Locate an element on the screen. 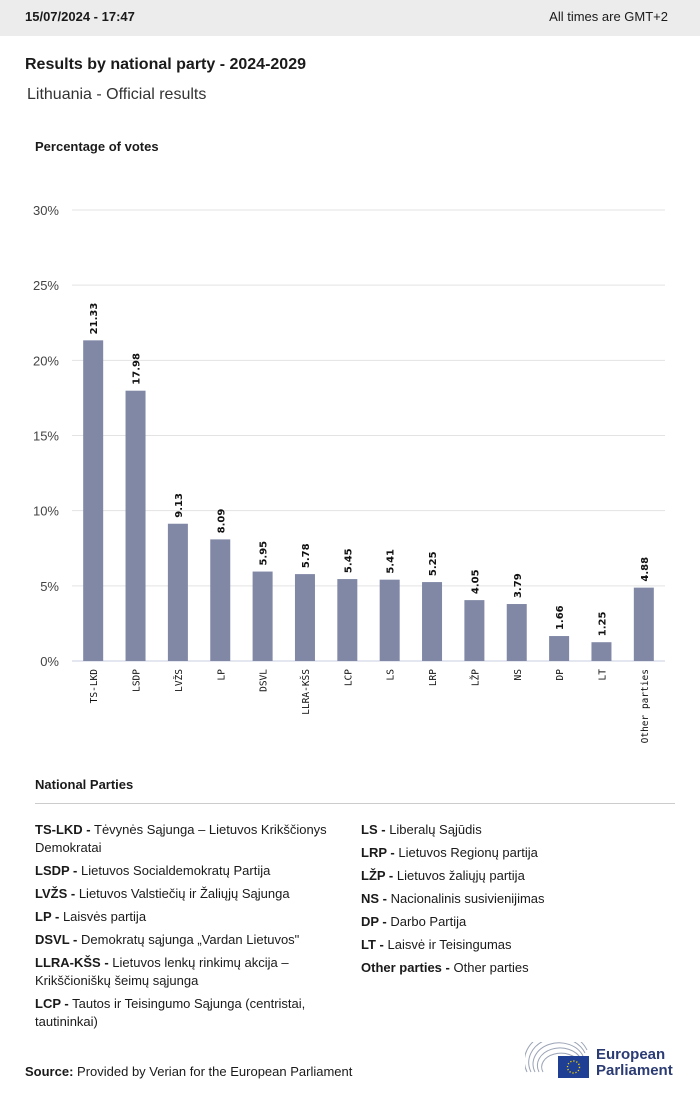  legend-abbr: DP - is located at coordinates (374, 921).